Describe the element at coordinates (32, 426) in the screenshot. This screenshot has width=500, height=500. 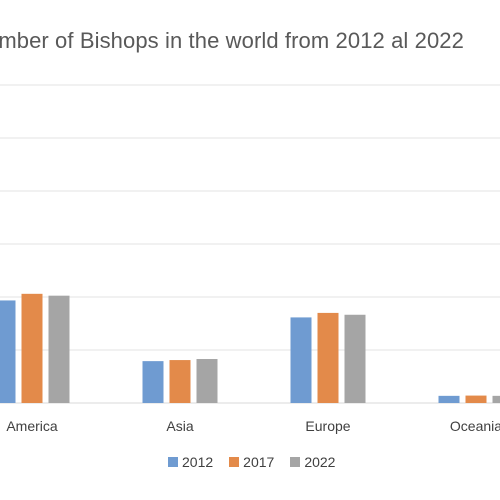
I see `category-label-america: America` at that location.